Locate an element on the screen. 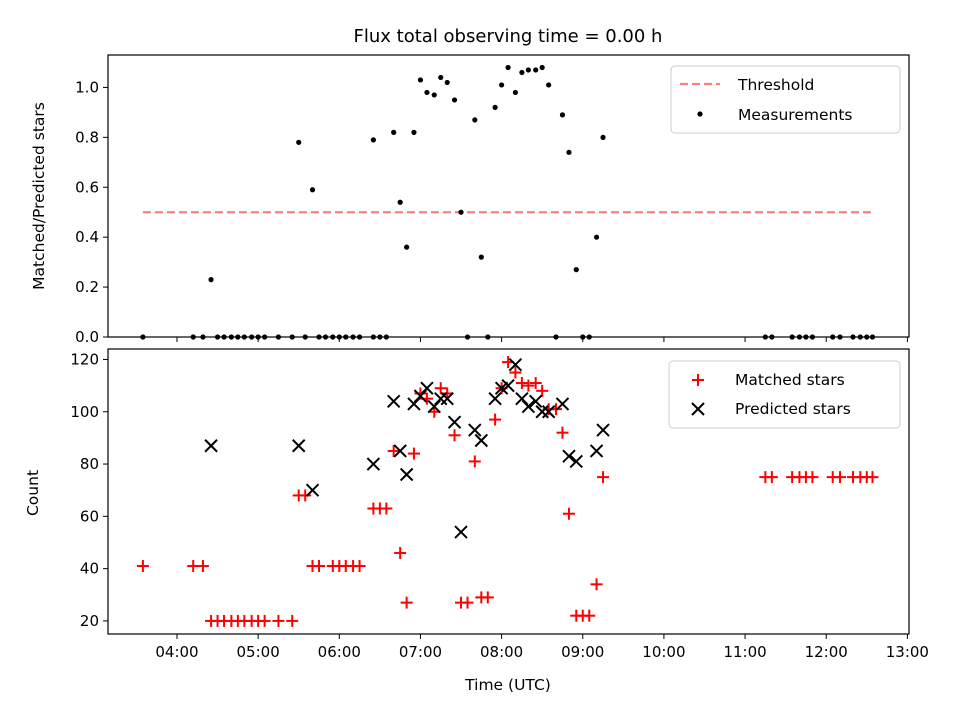 Image resolution: width=960 pixels, height=720 pixels. matched-legend-swatch is located at coordinates (698, 380).